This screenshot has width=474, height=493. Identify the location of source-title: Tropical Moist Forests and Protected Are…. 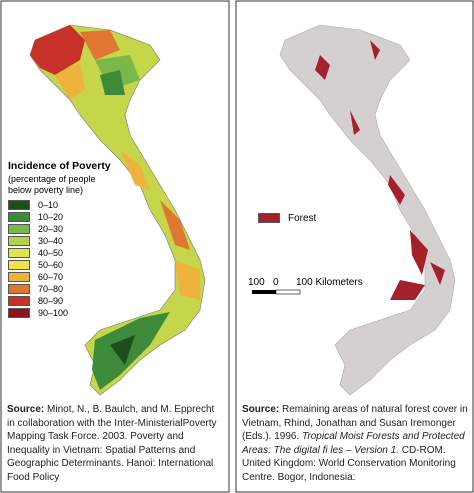
(353, 443).